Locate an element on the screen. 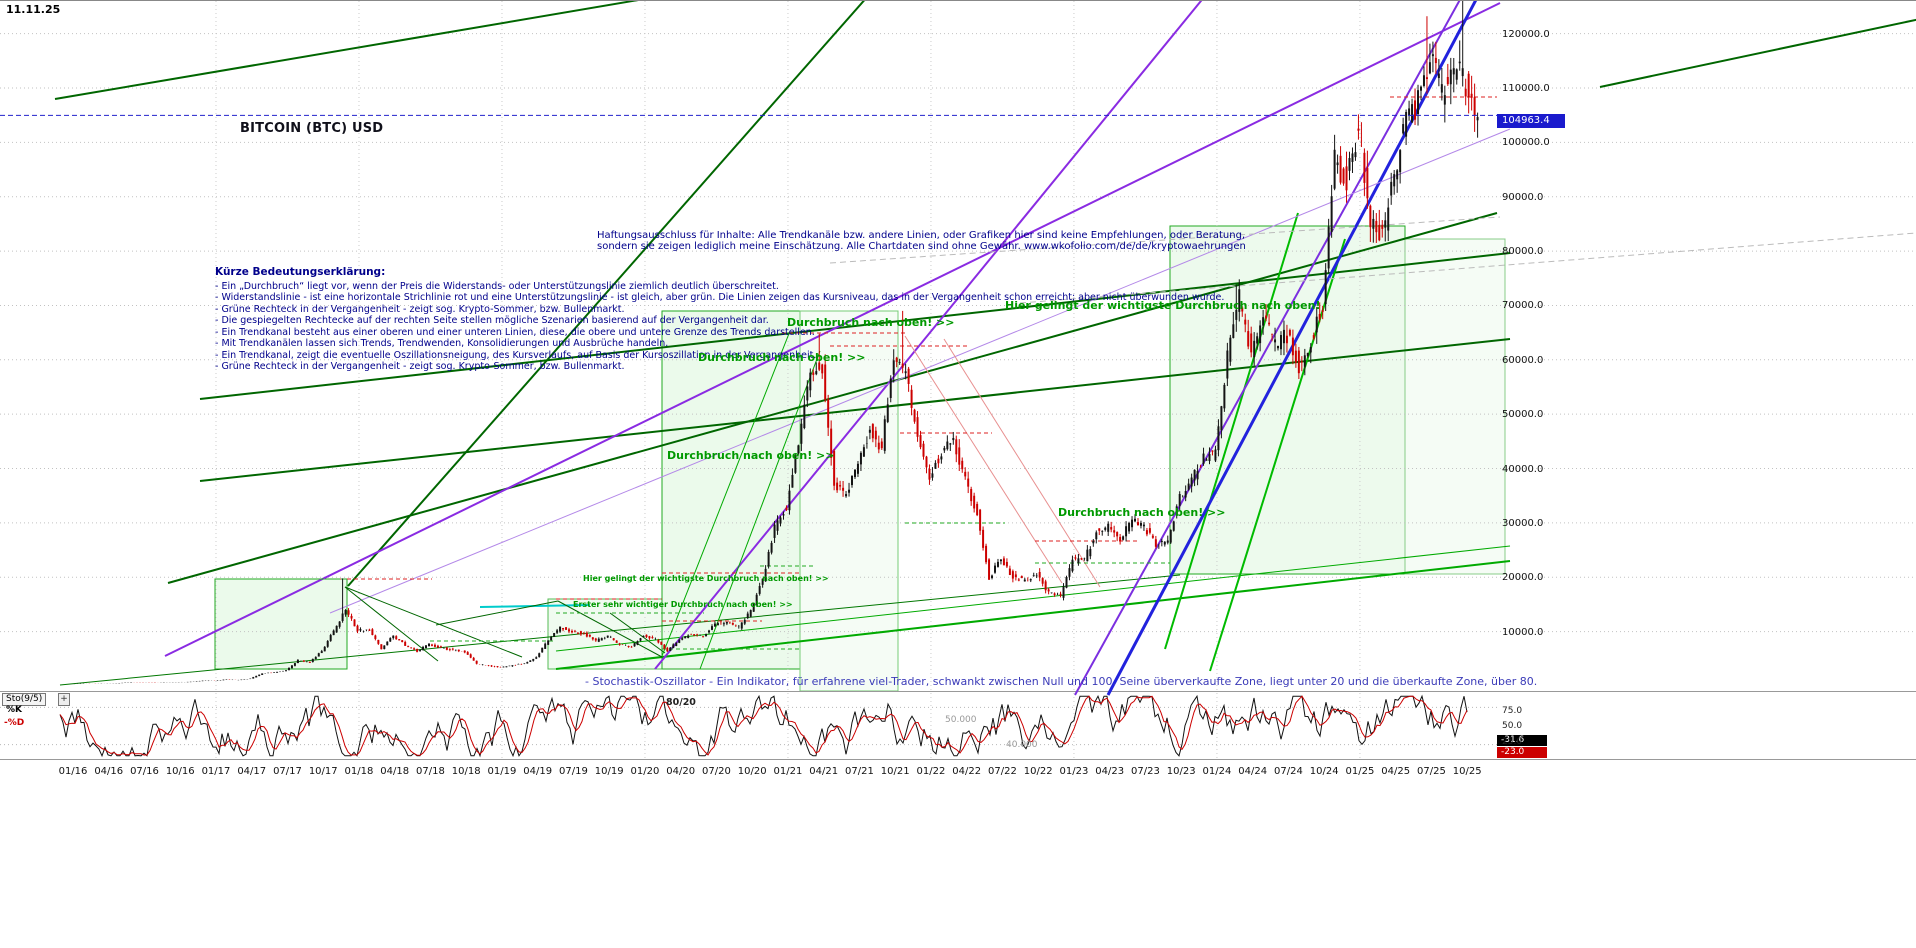 The height and width of the screenshot is (948, 1916). price-axis-label: 50000.0 is located at coordinates (1523, 415).